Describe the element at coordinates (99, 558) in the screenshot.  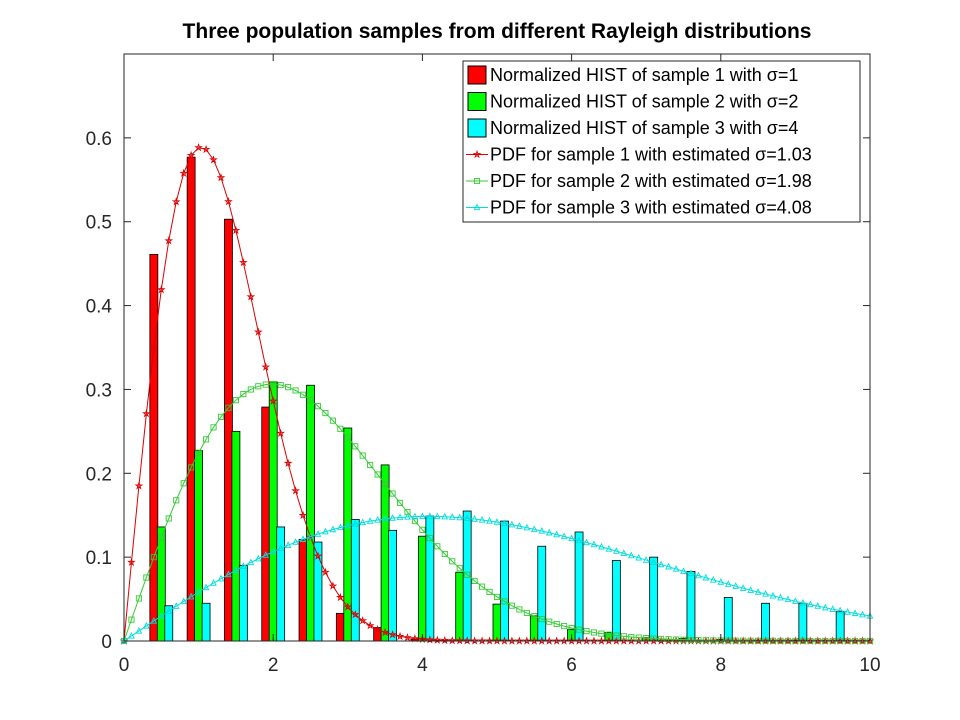
I see `y-tick-label: 0.1` at that location.